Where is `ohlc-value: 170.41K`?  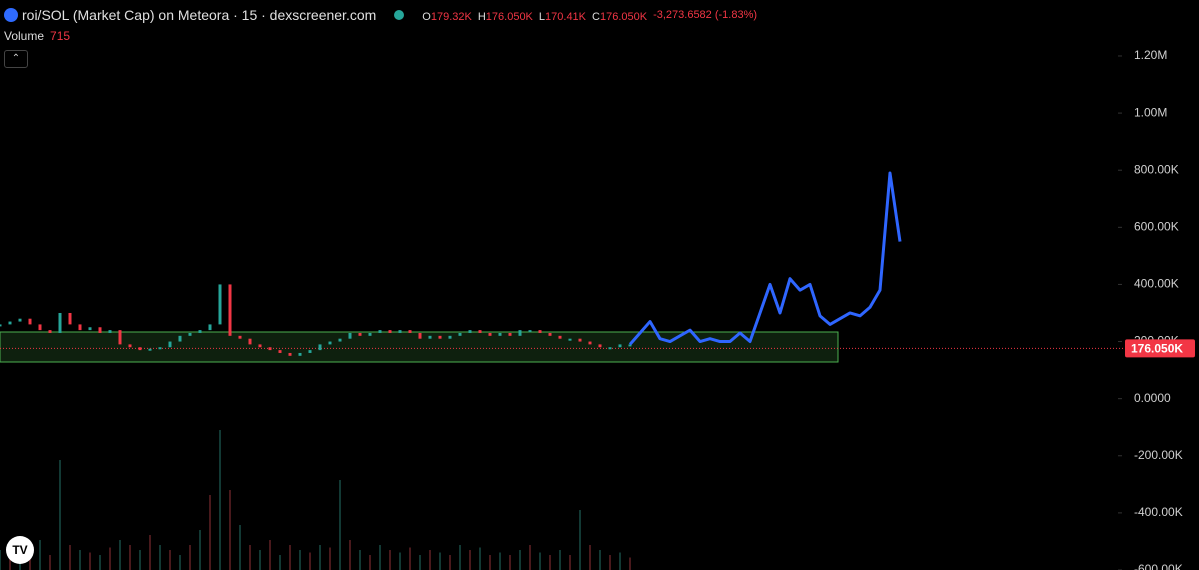 ohlc-value: 170.41K is located at coordinates (566, 17).